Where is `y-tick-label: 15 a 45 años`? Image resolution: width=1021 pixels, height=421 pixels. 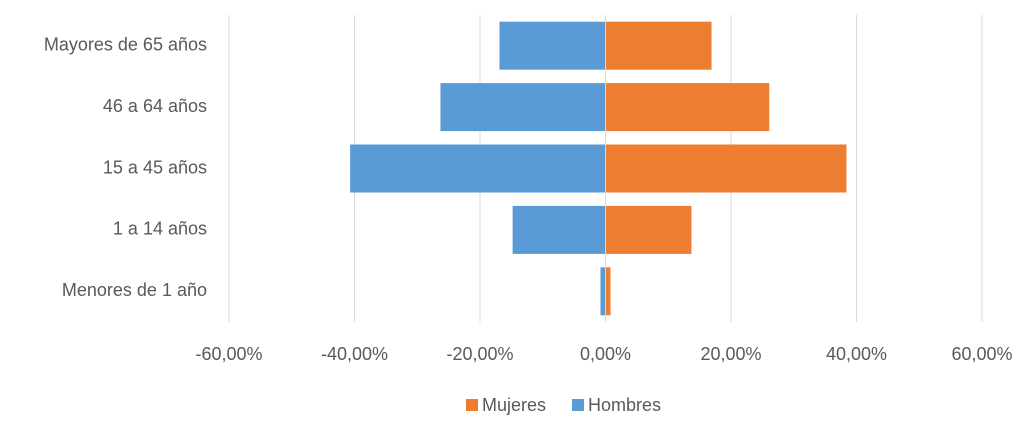 y-tick-label: 15 a 45 años is located at coordinates (155, 167).